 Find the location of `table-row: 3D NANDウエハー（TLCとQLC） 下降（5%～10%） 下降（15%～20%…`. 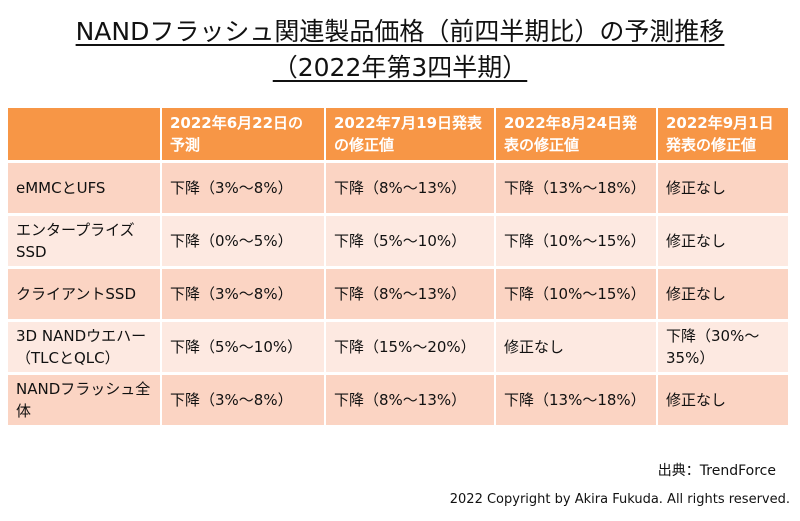

table-row: 3D NANDウエハー（TLCとQLC） 下降（5%～10%） 下降（15%～20%… is located at coordinates (398, 347).